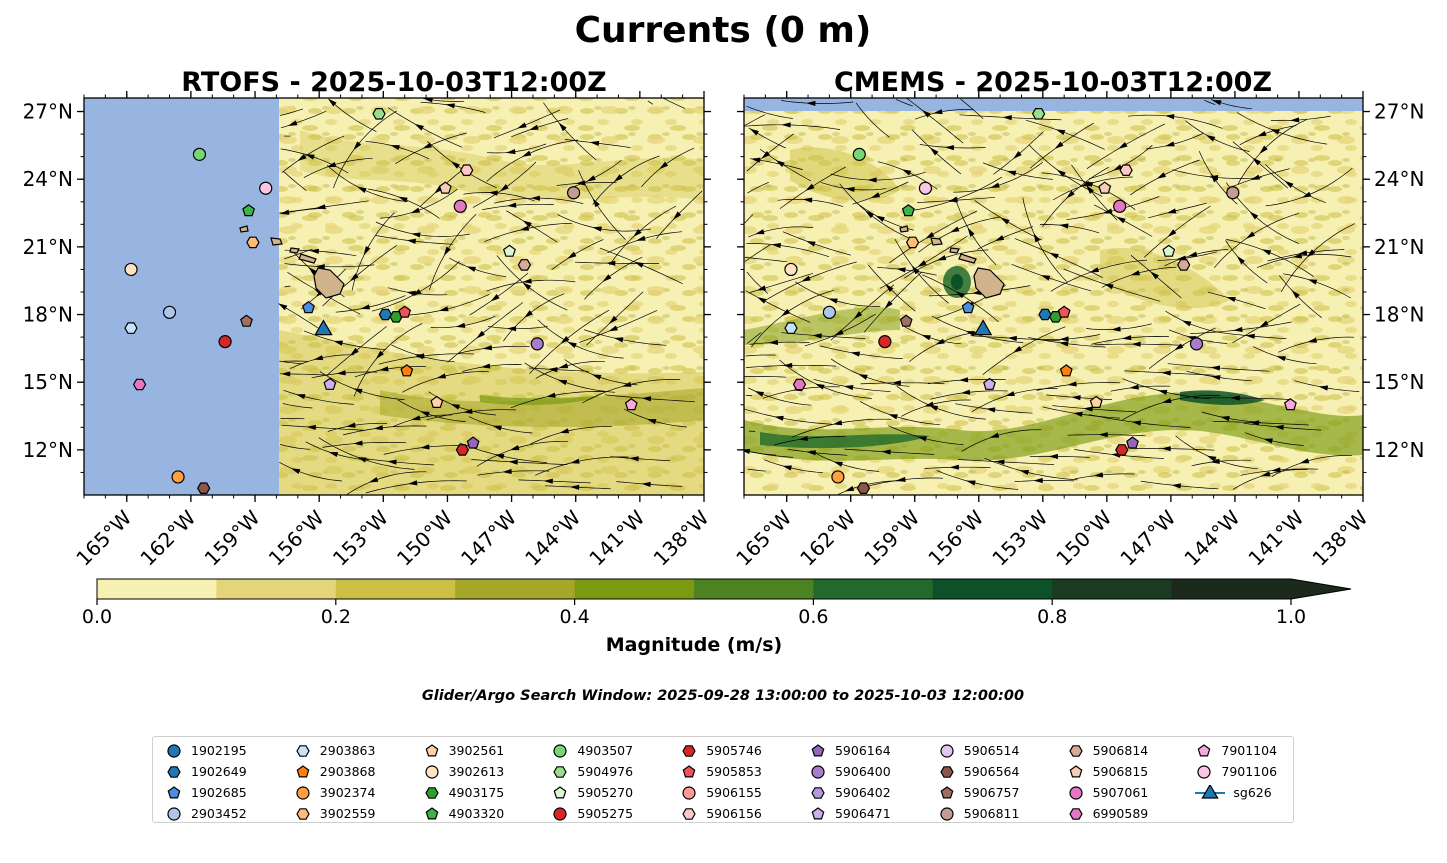  What do you see at coordinates (1252, 792) in the screenshot?
I see `legend-label: sg626` at bounding box center [1252, 792].